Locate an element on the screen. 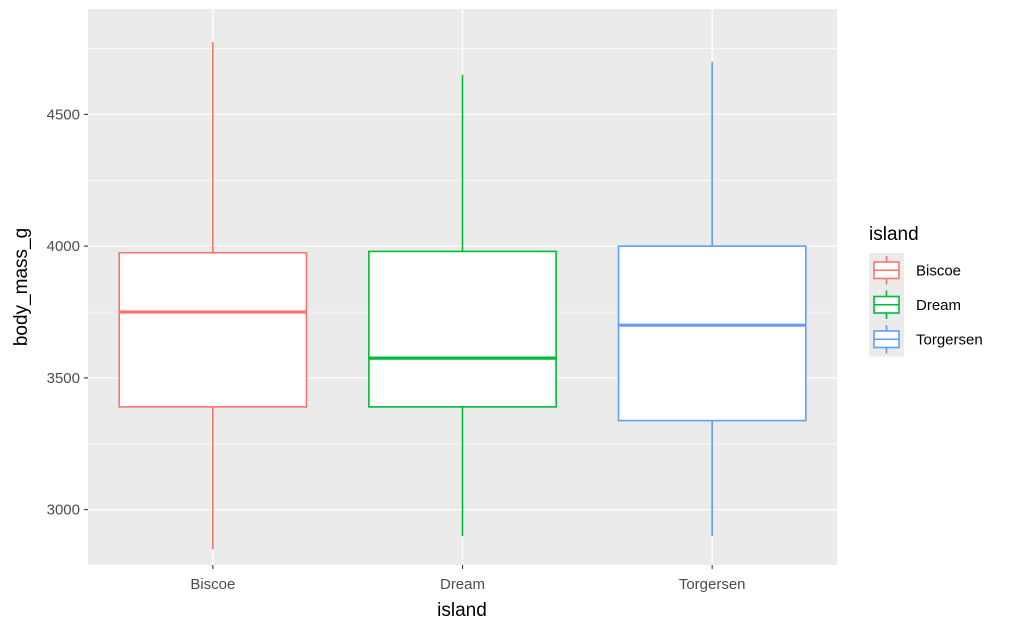 This screenshot has width=1021, height=631. legend-label: Biscoe is located at coordinates (938, 270).